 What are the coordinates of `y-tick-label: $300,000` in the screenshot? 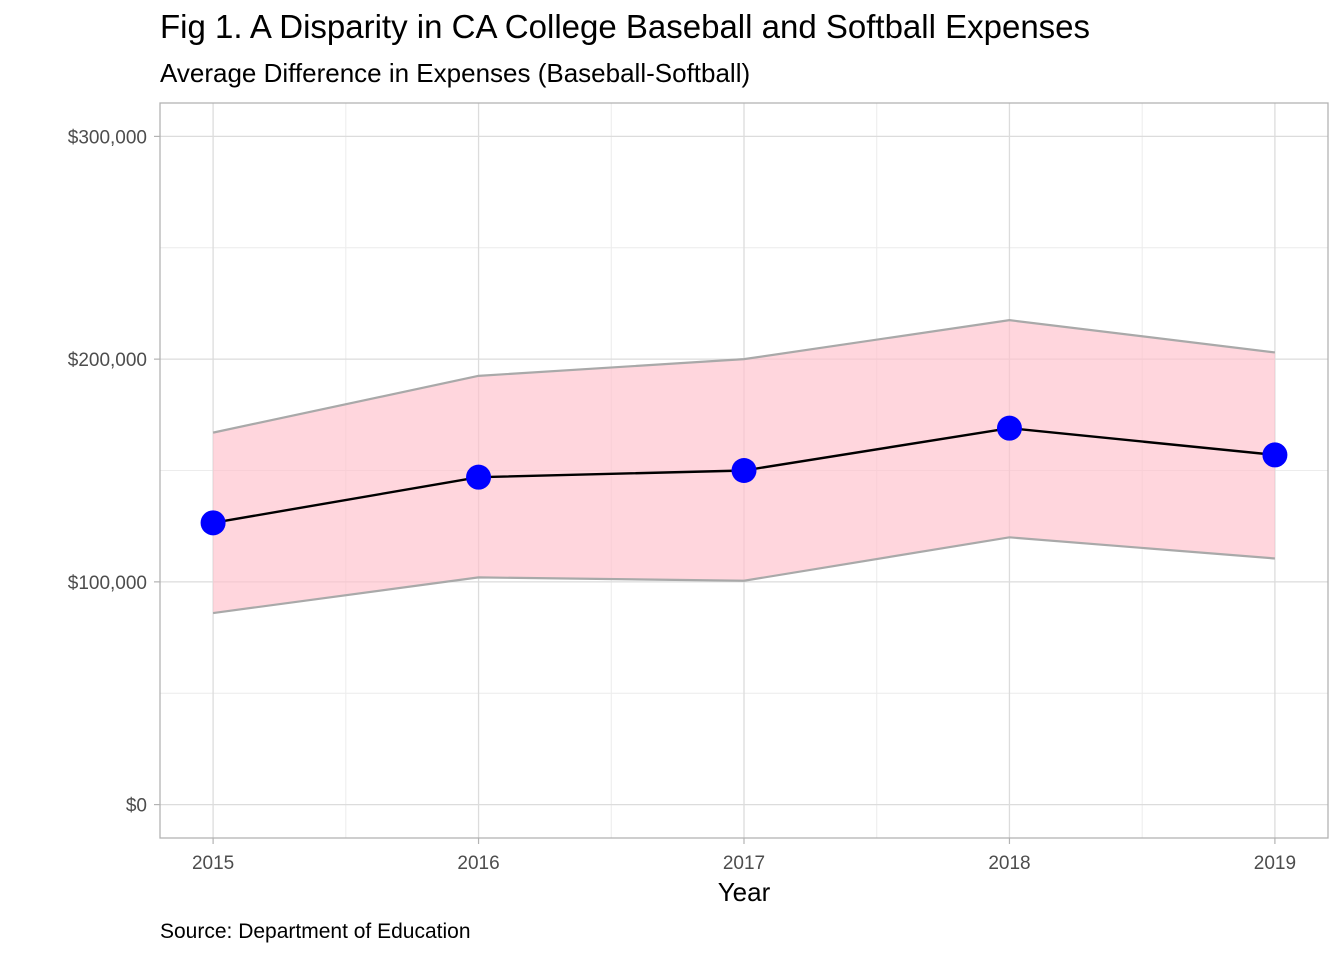 It's located at (107, 137).